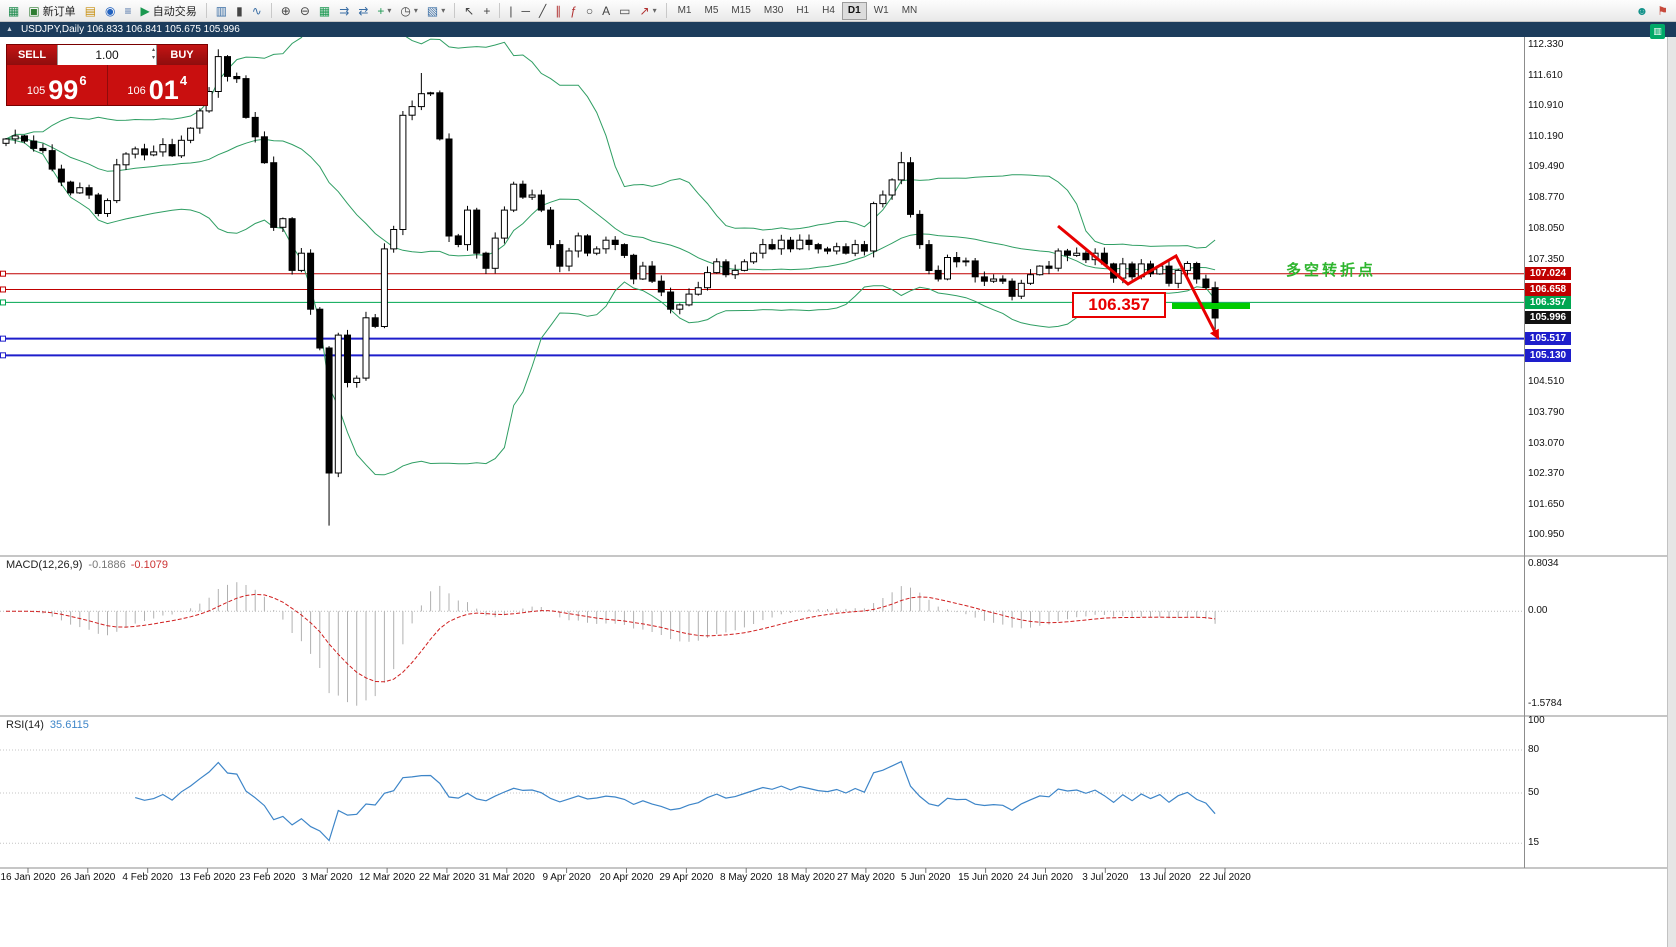 This screenshot has height=947, width=1676. I want to click on timeframe-m15-button: M15, so click(740, 11).